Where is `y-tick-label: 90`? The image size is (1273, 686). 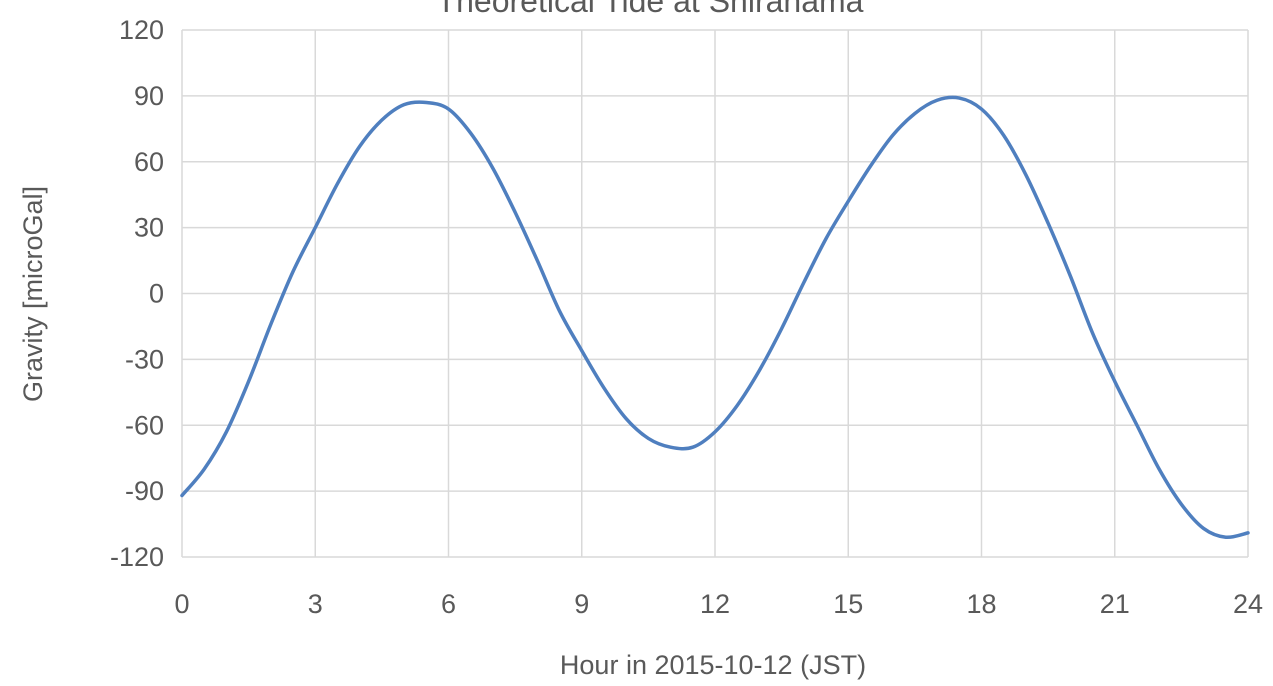
y-tick-label: 90 is located at coordinates (149, 96).